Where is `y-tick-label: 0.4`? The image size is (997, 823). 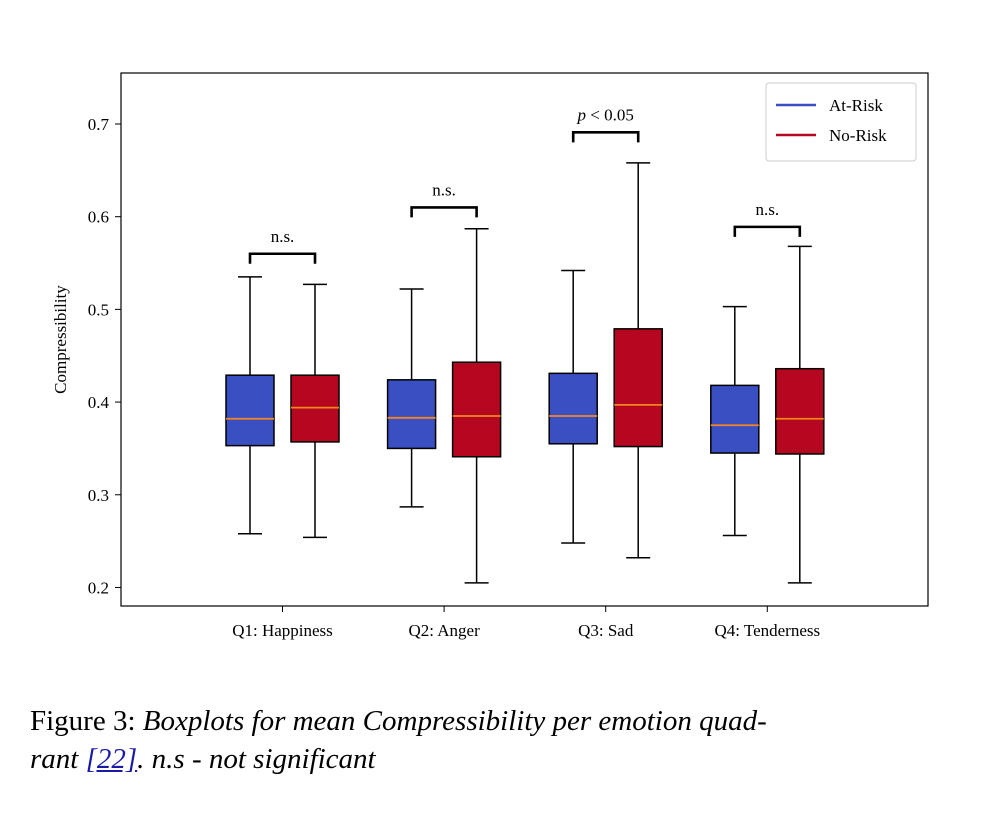
y-tick-label: 0.4 is located at coordinates (99, 402).